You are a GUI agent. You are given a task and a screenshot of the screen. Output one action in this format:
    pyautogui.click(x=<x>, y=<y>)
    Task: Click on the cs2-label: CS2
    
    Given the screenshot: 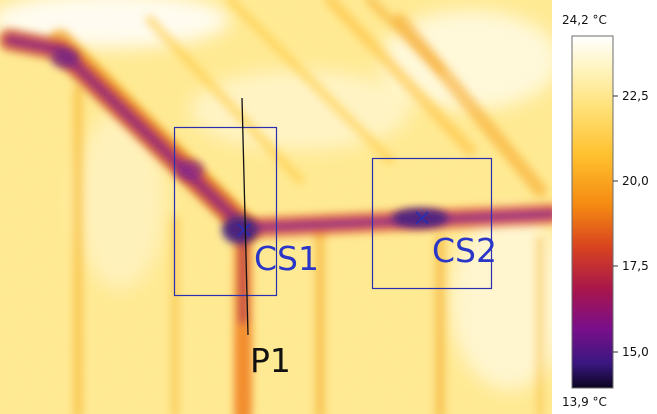 What is the action you would take?
    pyautogui.click(x=464, y=250)
    